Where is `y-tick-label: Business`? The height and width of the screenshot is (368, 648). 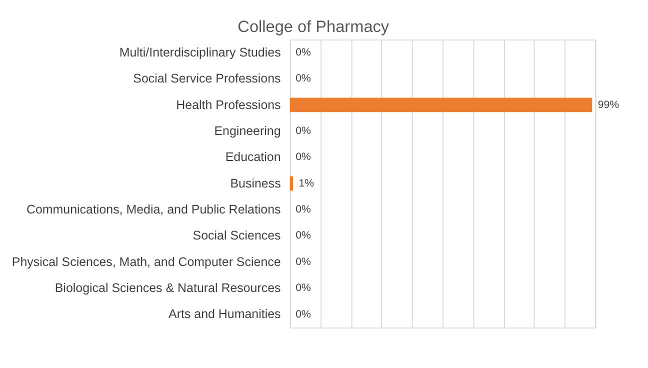 y-tick-label: Business is located at coordinates (255, 183).